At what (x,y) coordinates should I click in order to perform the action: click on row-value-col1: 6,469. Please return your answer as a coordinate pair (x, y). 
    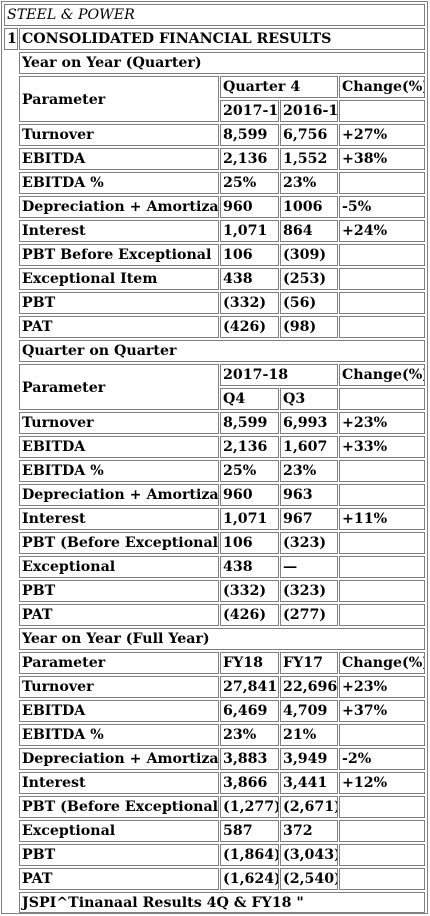
    Looking at the image, I should click on (249, 711).